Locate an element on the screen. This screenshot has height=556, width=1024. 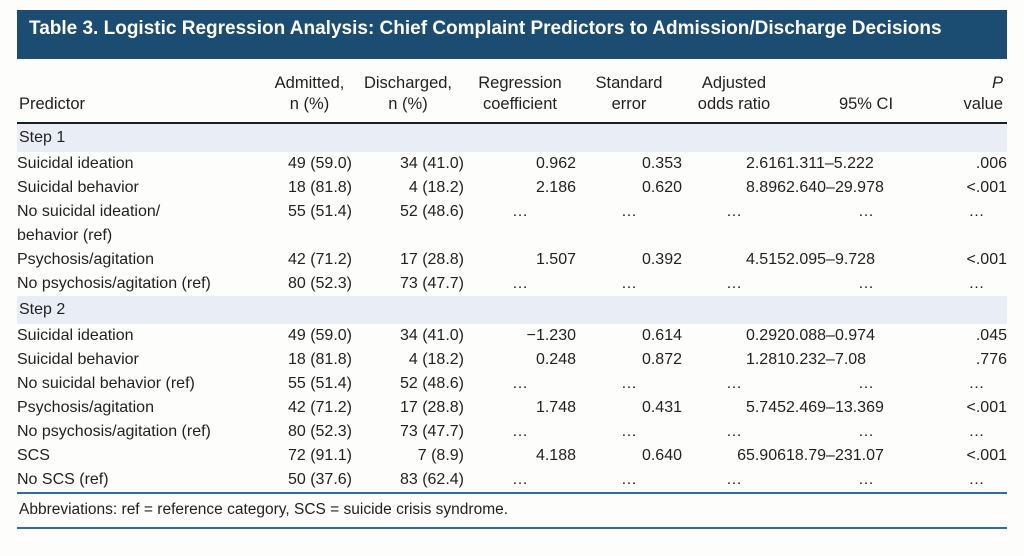
data-cell: 0.872 is located at coordinates (661, 360).